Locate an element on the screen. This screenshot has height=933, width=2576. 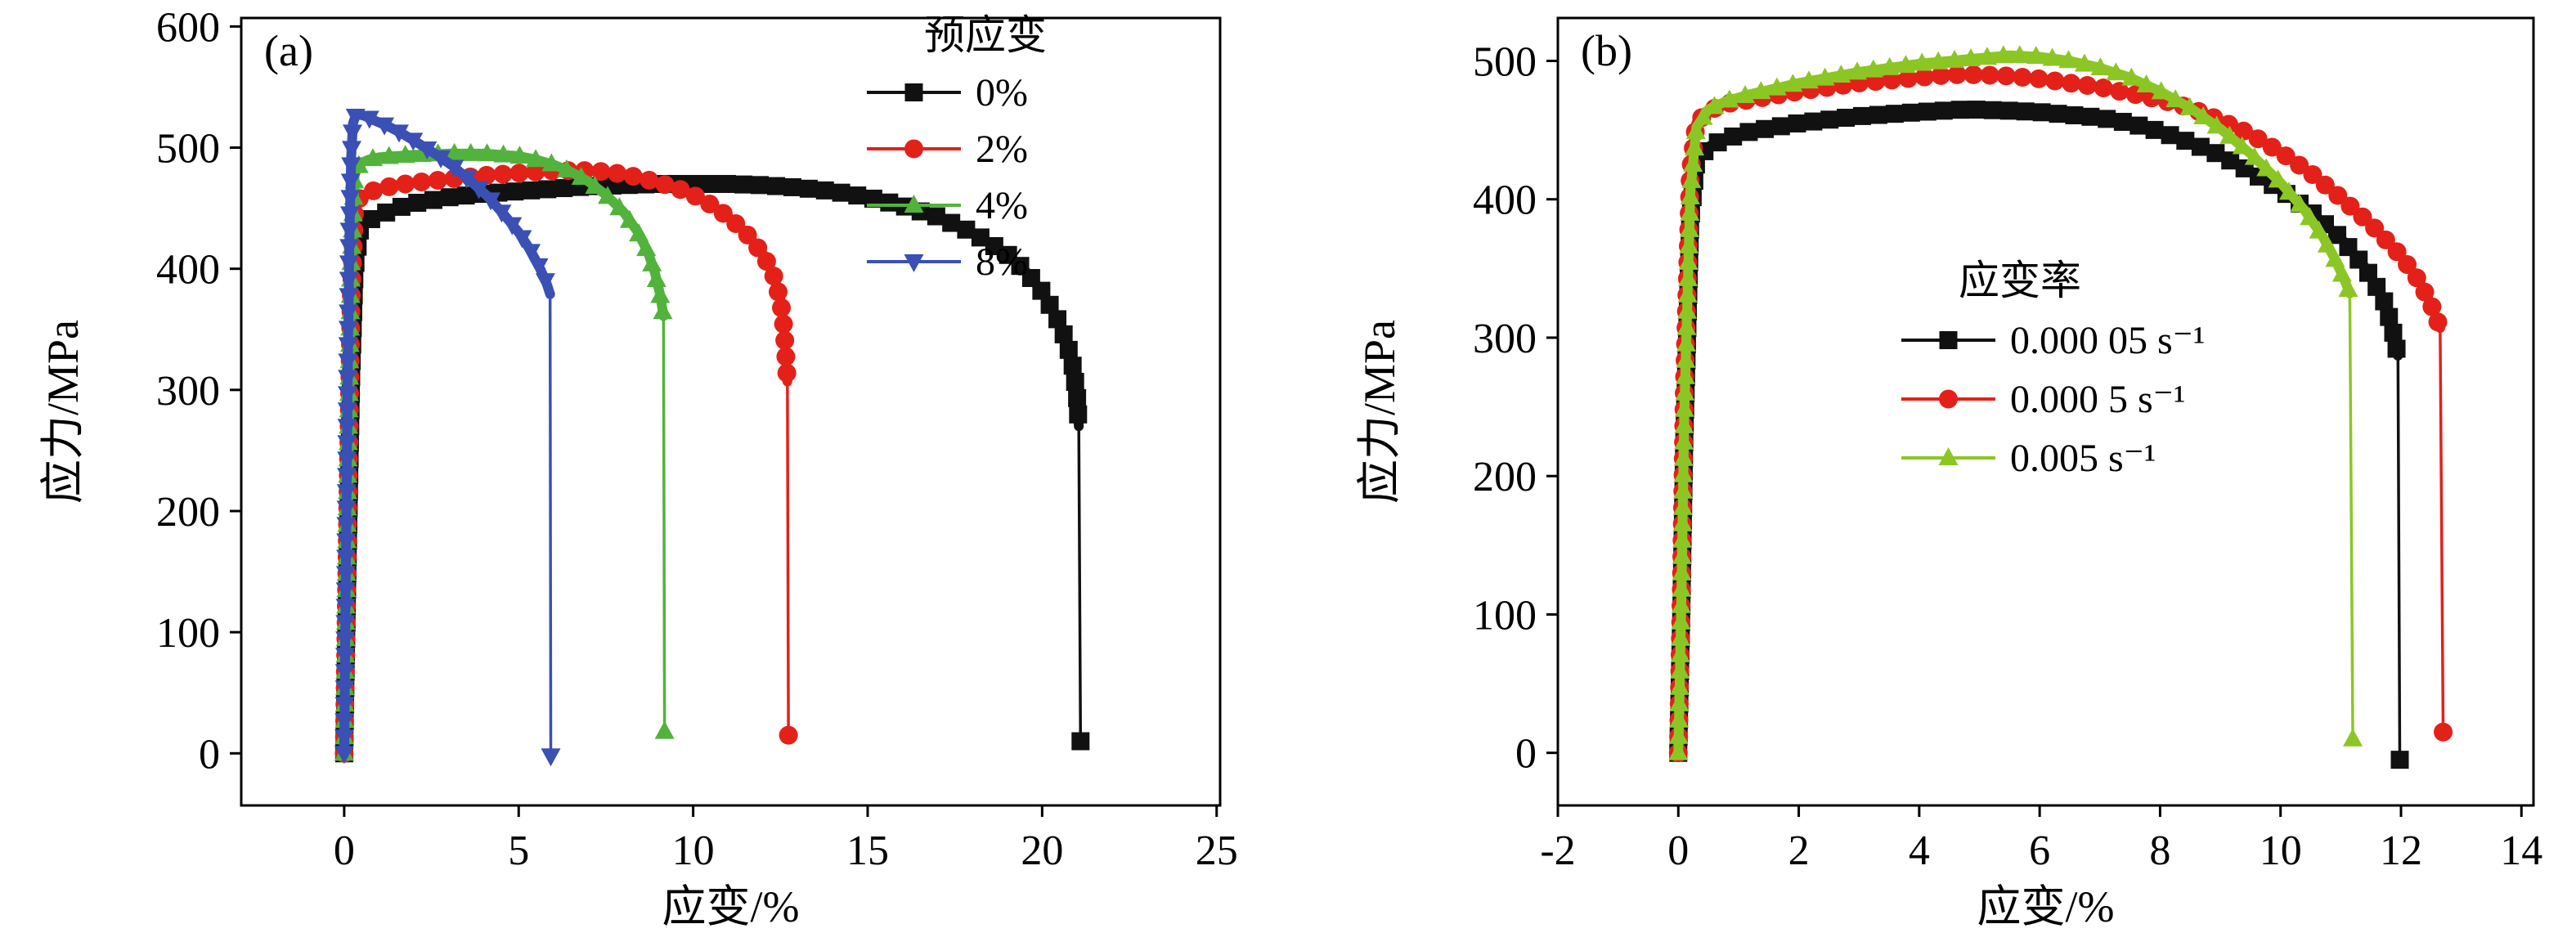
x-axis: 0 5 10 15 20 25 is located at coordinates (786, 839).